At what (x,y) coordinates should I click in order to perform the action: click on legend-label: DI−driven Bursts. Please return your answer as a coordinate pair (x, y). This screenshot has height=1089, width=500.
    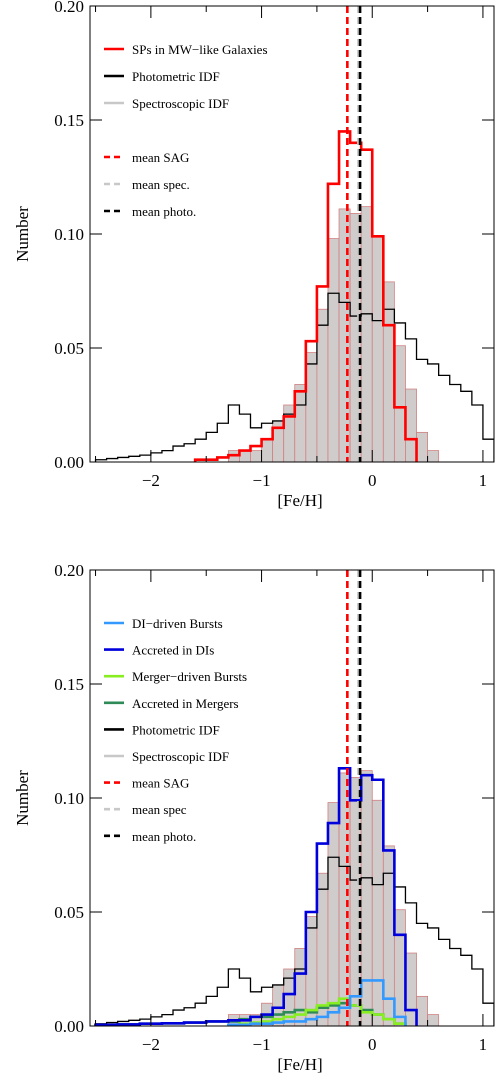
    Looking at the image, I should click on (177, 623).